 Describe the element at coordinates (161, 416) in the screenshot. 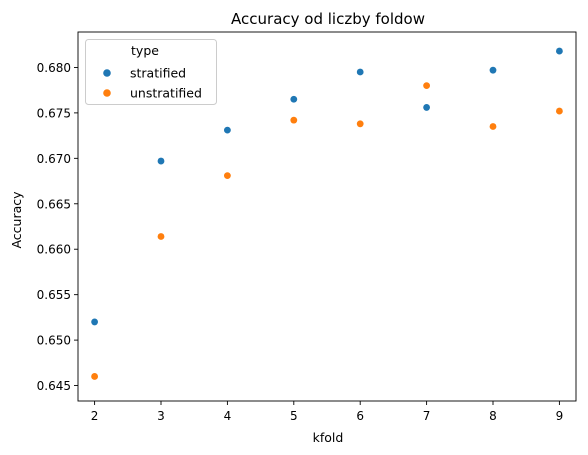

I see `x-tick-label: 3` at that location.